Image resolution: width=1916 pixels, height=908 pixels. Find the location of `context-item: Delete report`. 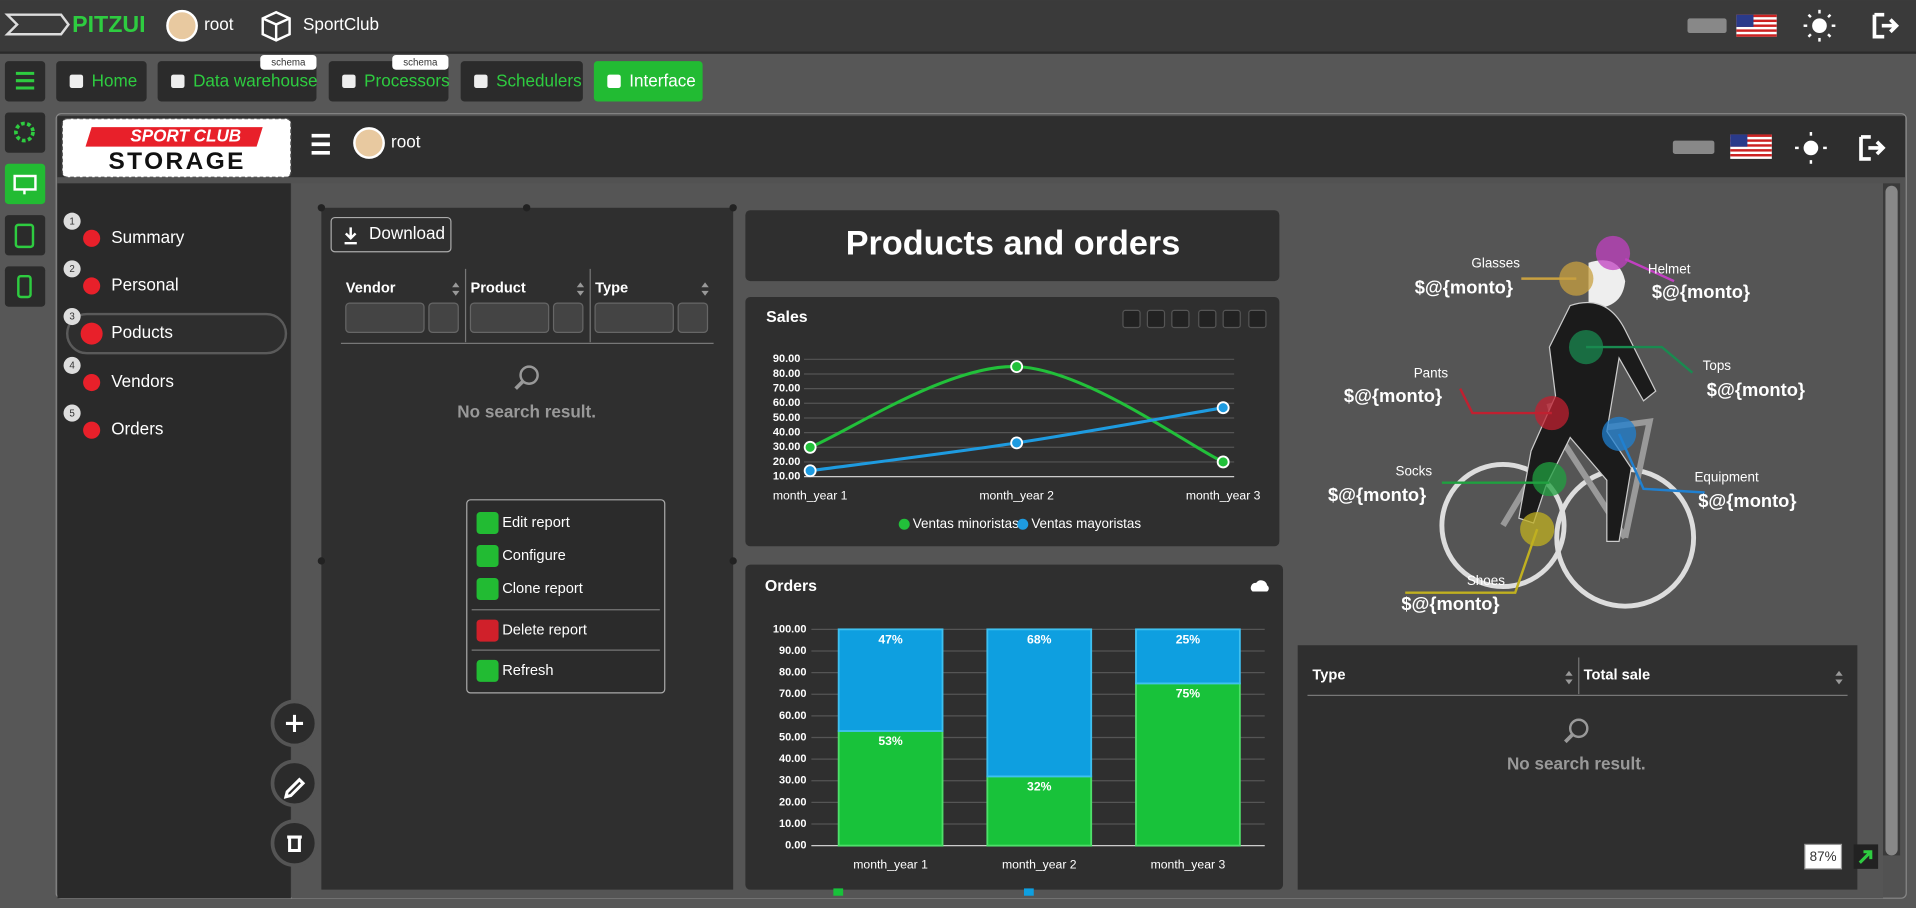

context-item: Delete report is located at coordinates (544, 630).